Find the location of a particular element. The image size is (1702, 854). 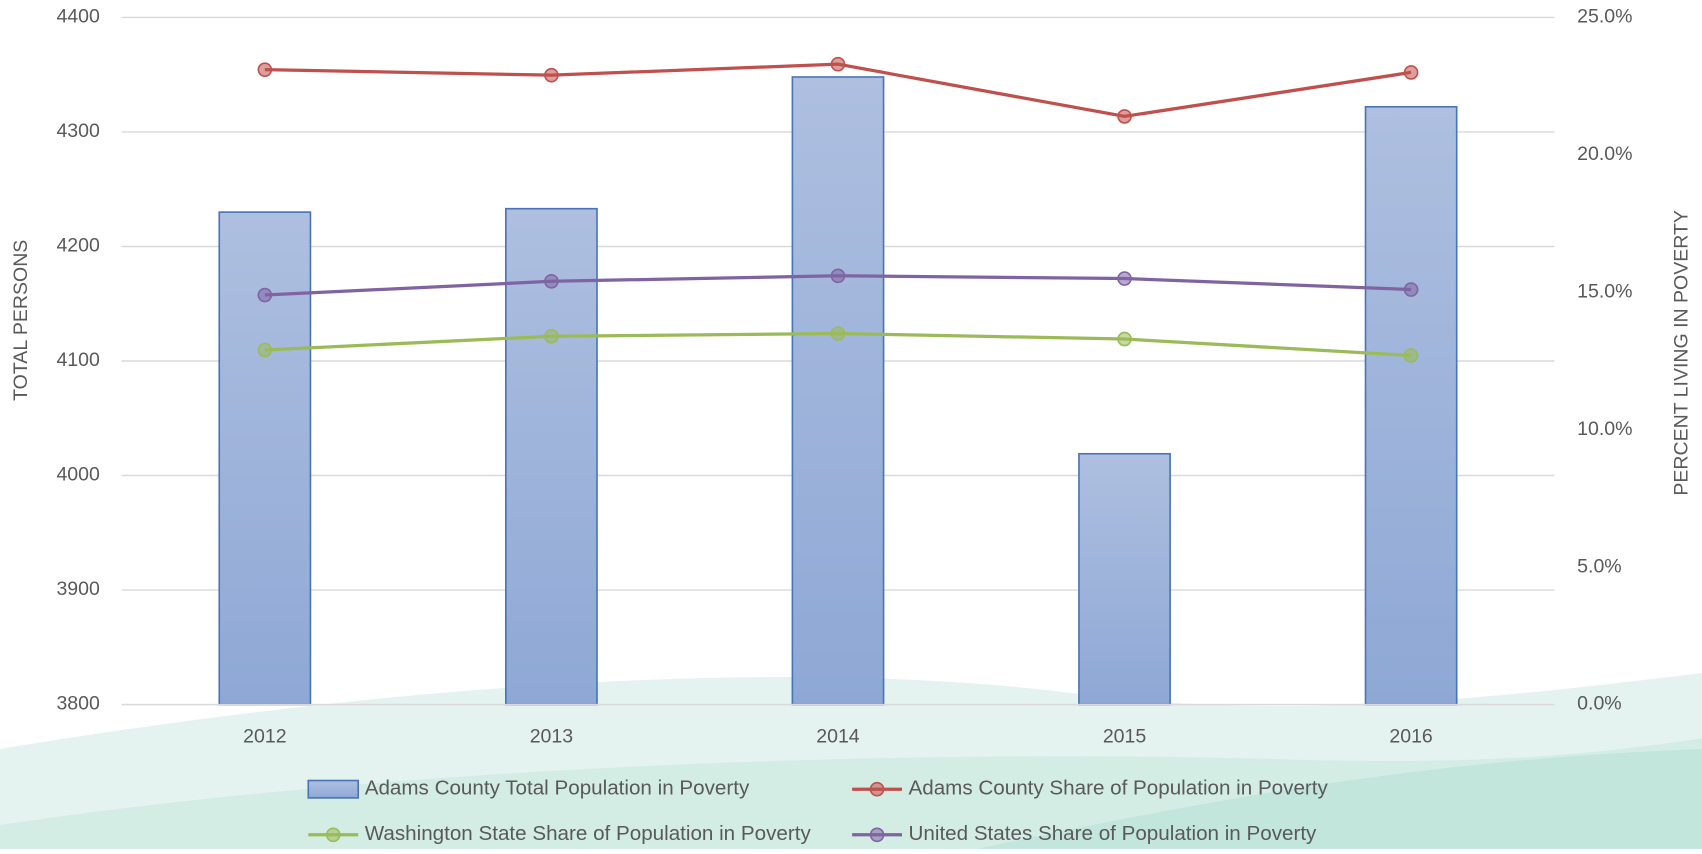

y-tick-label: 3800 is located at coordinates (78, 704).